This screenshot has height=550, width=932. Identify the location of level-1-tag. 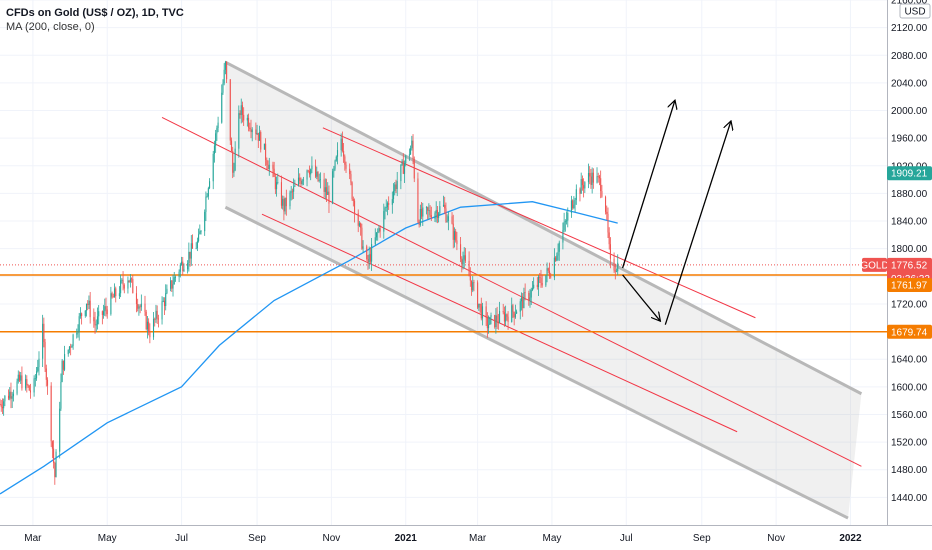
(909, 284).